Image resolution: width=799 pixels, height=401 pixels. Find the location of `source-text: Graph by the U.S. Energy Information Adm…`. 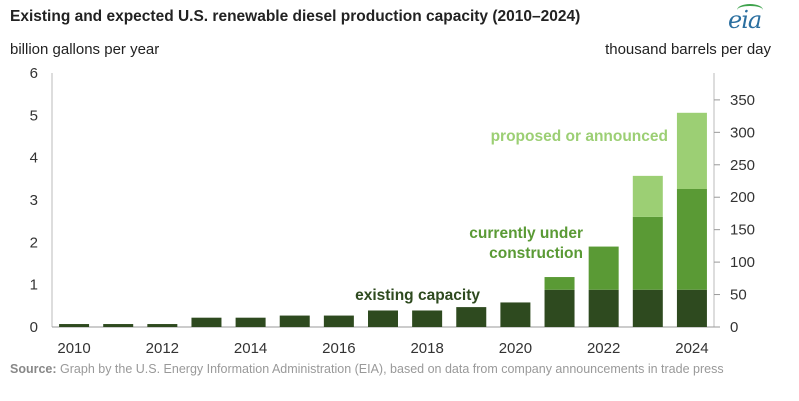

source-text: Graph by the U.S. Energy Information Adm… is located at coordinates (392, 369).